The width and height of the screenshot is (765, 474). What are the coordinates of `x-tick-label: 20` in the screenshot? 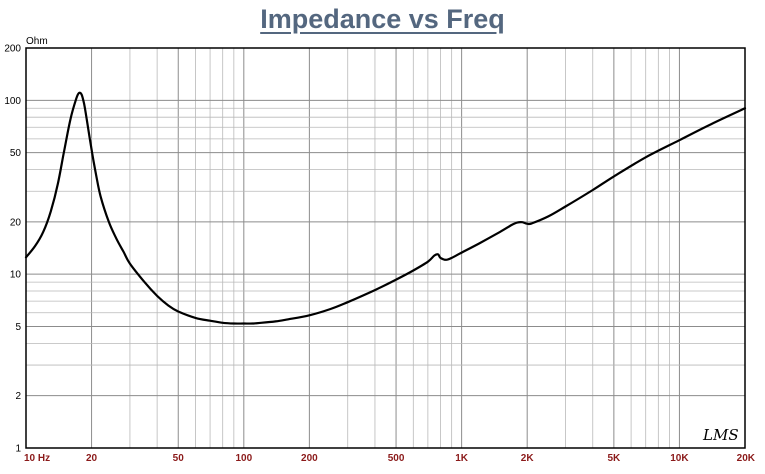 It's located at (92, 458).